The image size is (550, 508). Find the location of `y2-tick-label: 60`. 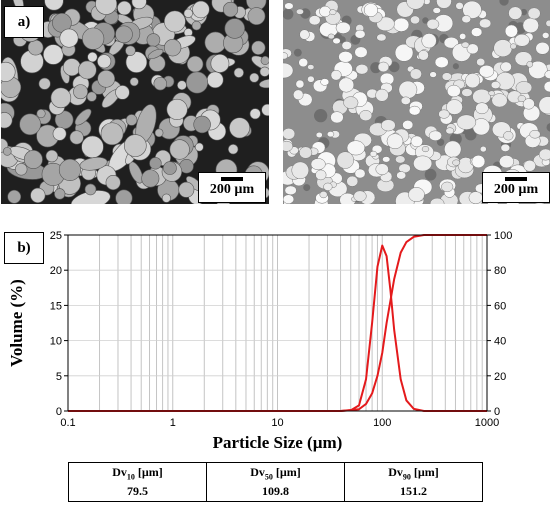

y2-tick-label: 60 is located at coordinates (500, 306).